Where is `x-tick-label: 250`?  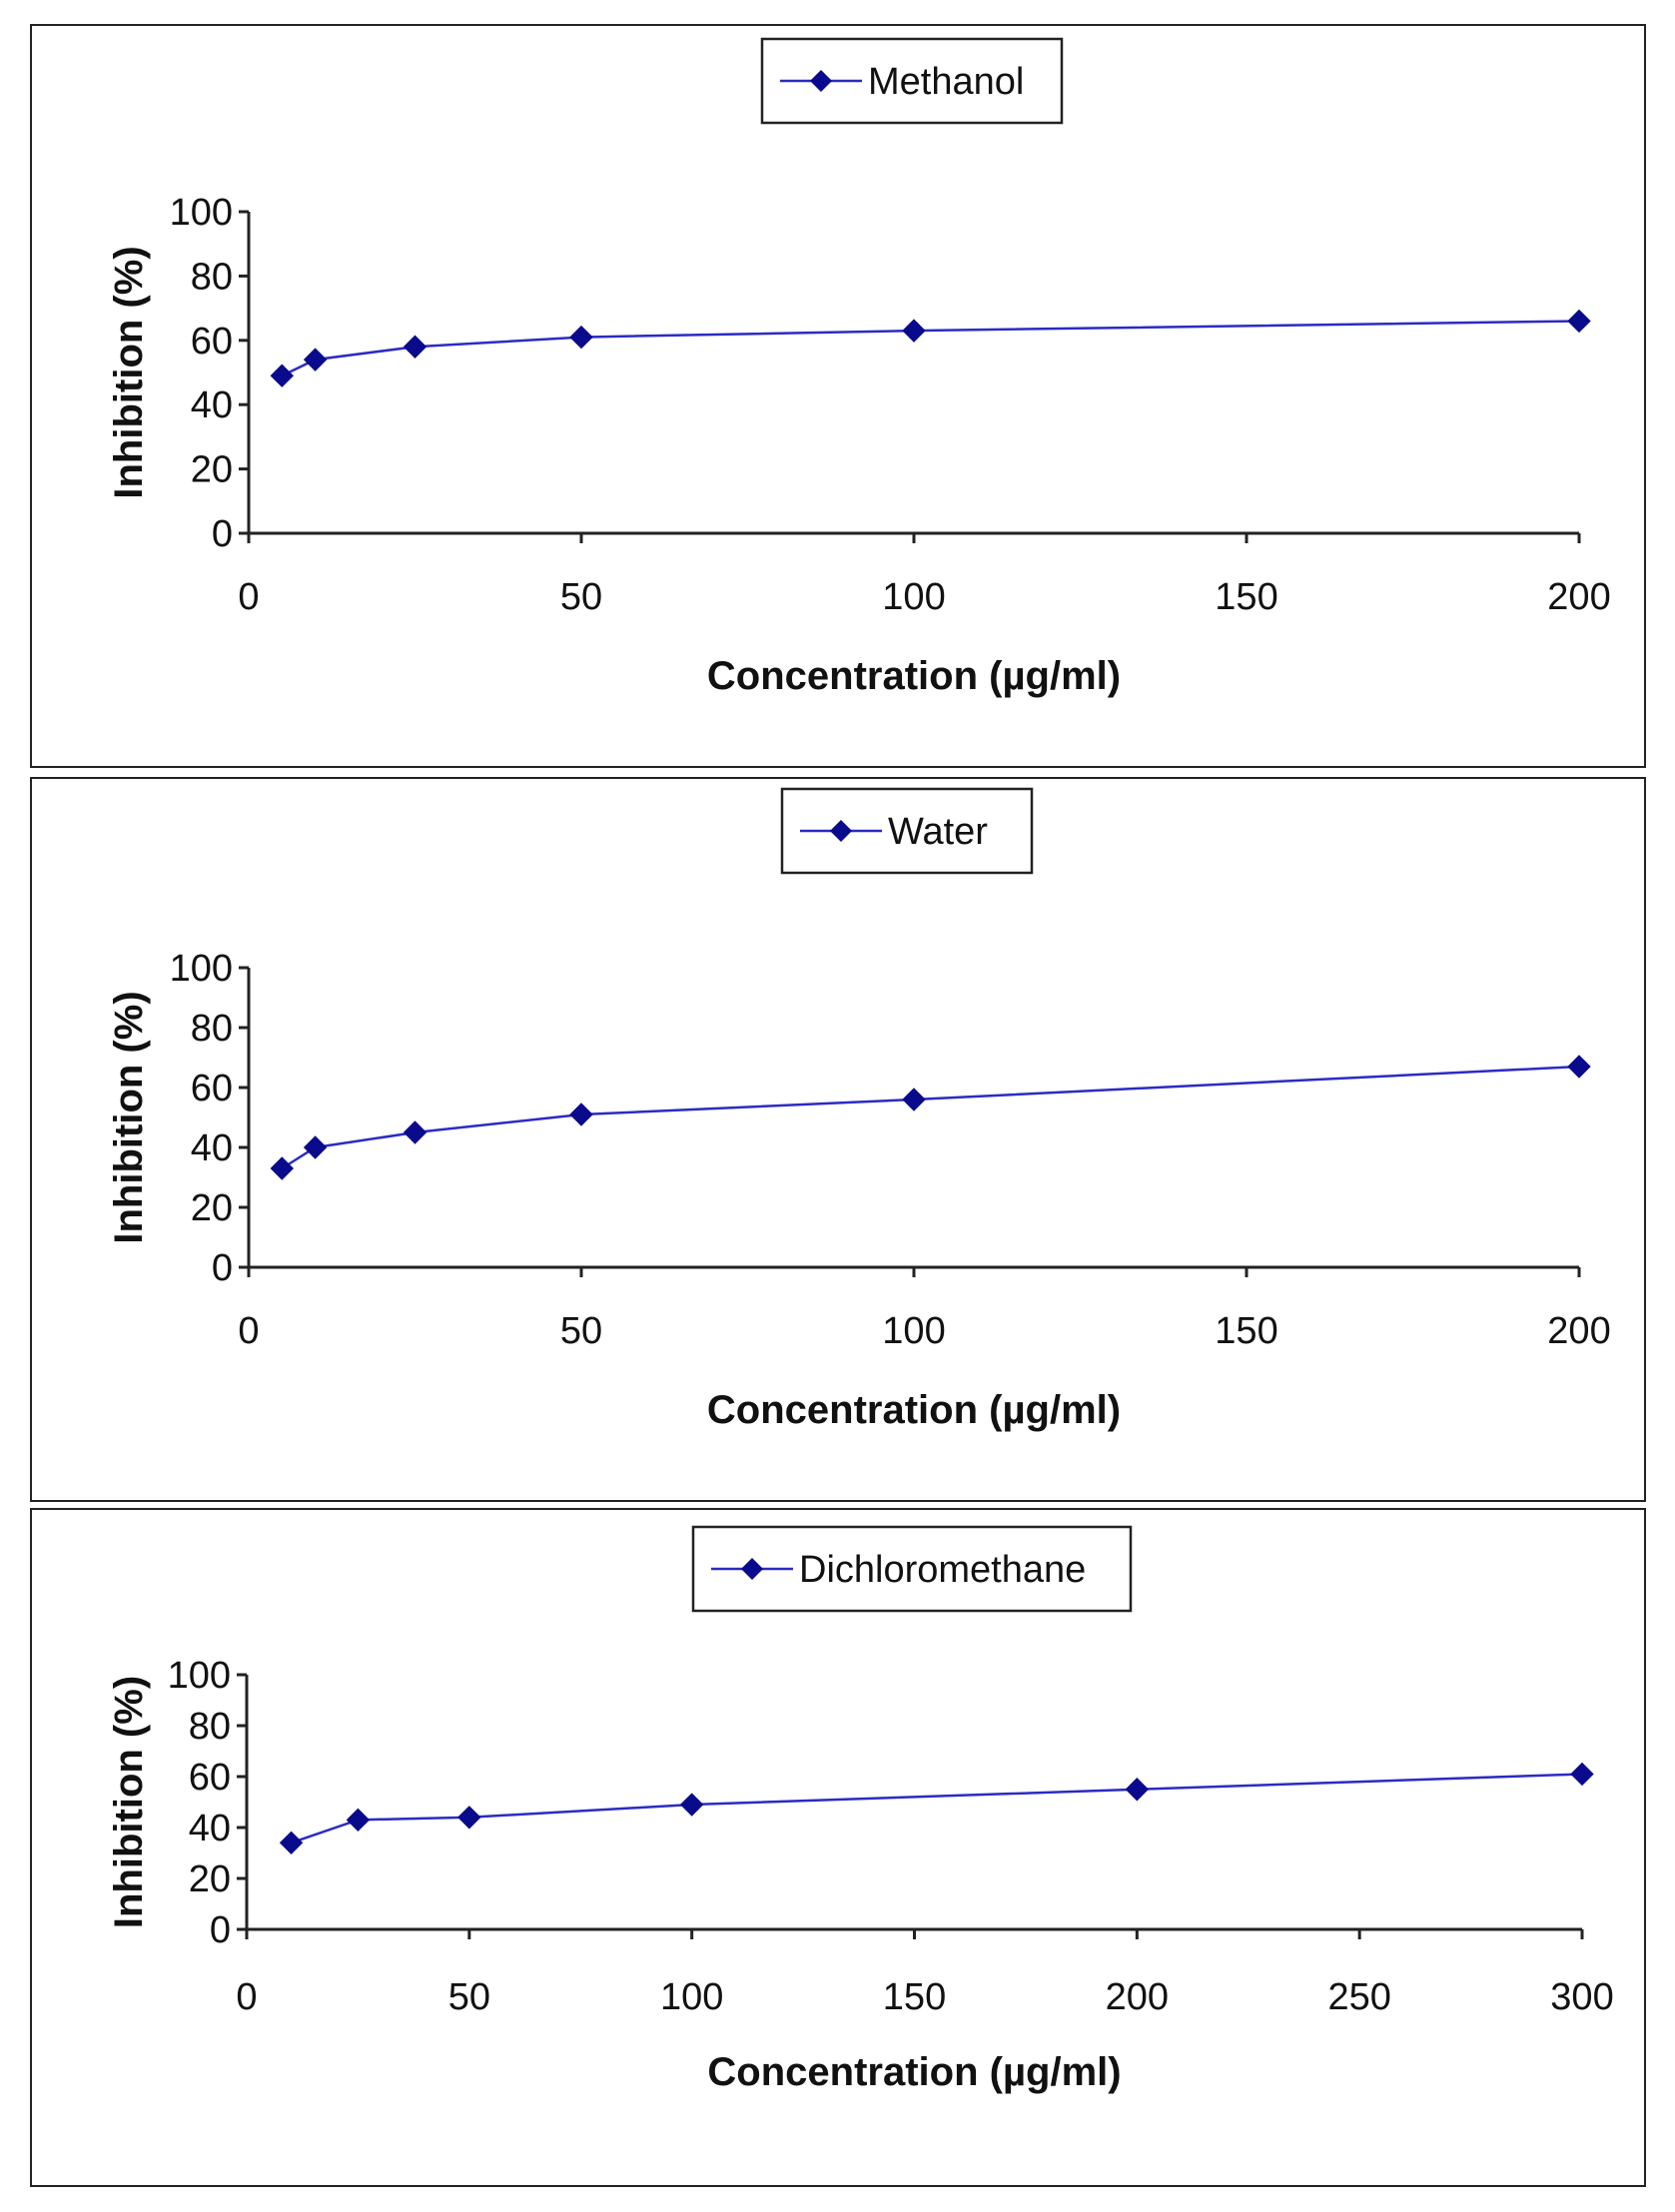 x-tick-label: 250 is located at coordinates (1358, 1997).